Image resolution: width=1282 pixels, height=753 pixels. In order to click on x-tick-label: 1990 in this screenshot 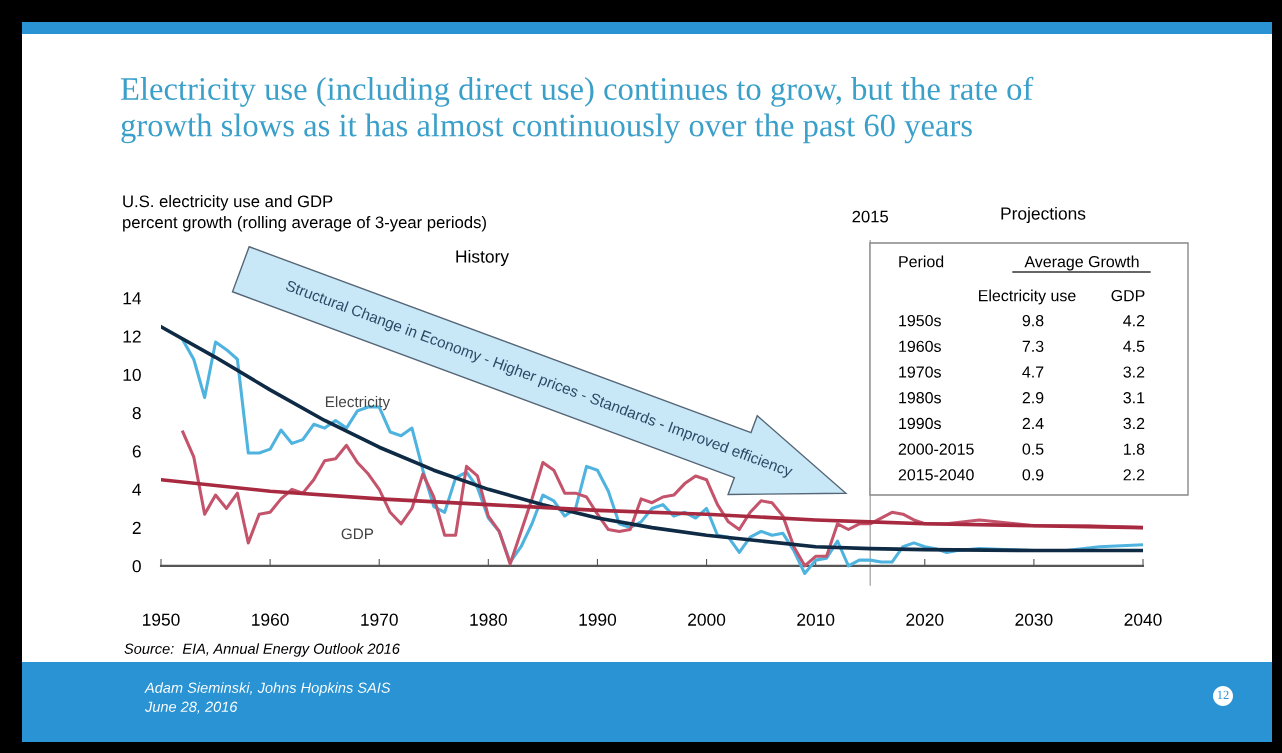, I will do `click(598, 619)`.